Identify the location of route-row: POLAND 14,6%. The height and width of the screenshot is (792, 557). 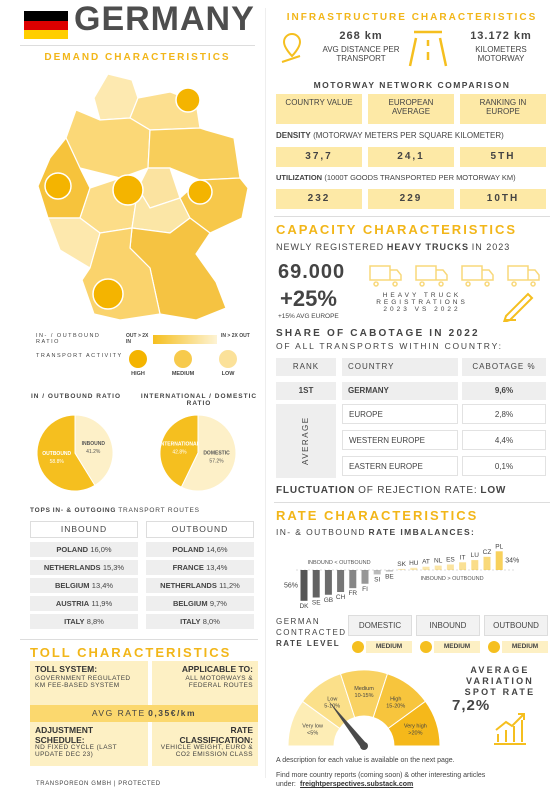
(200, 549).